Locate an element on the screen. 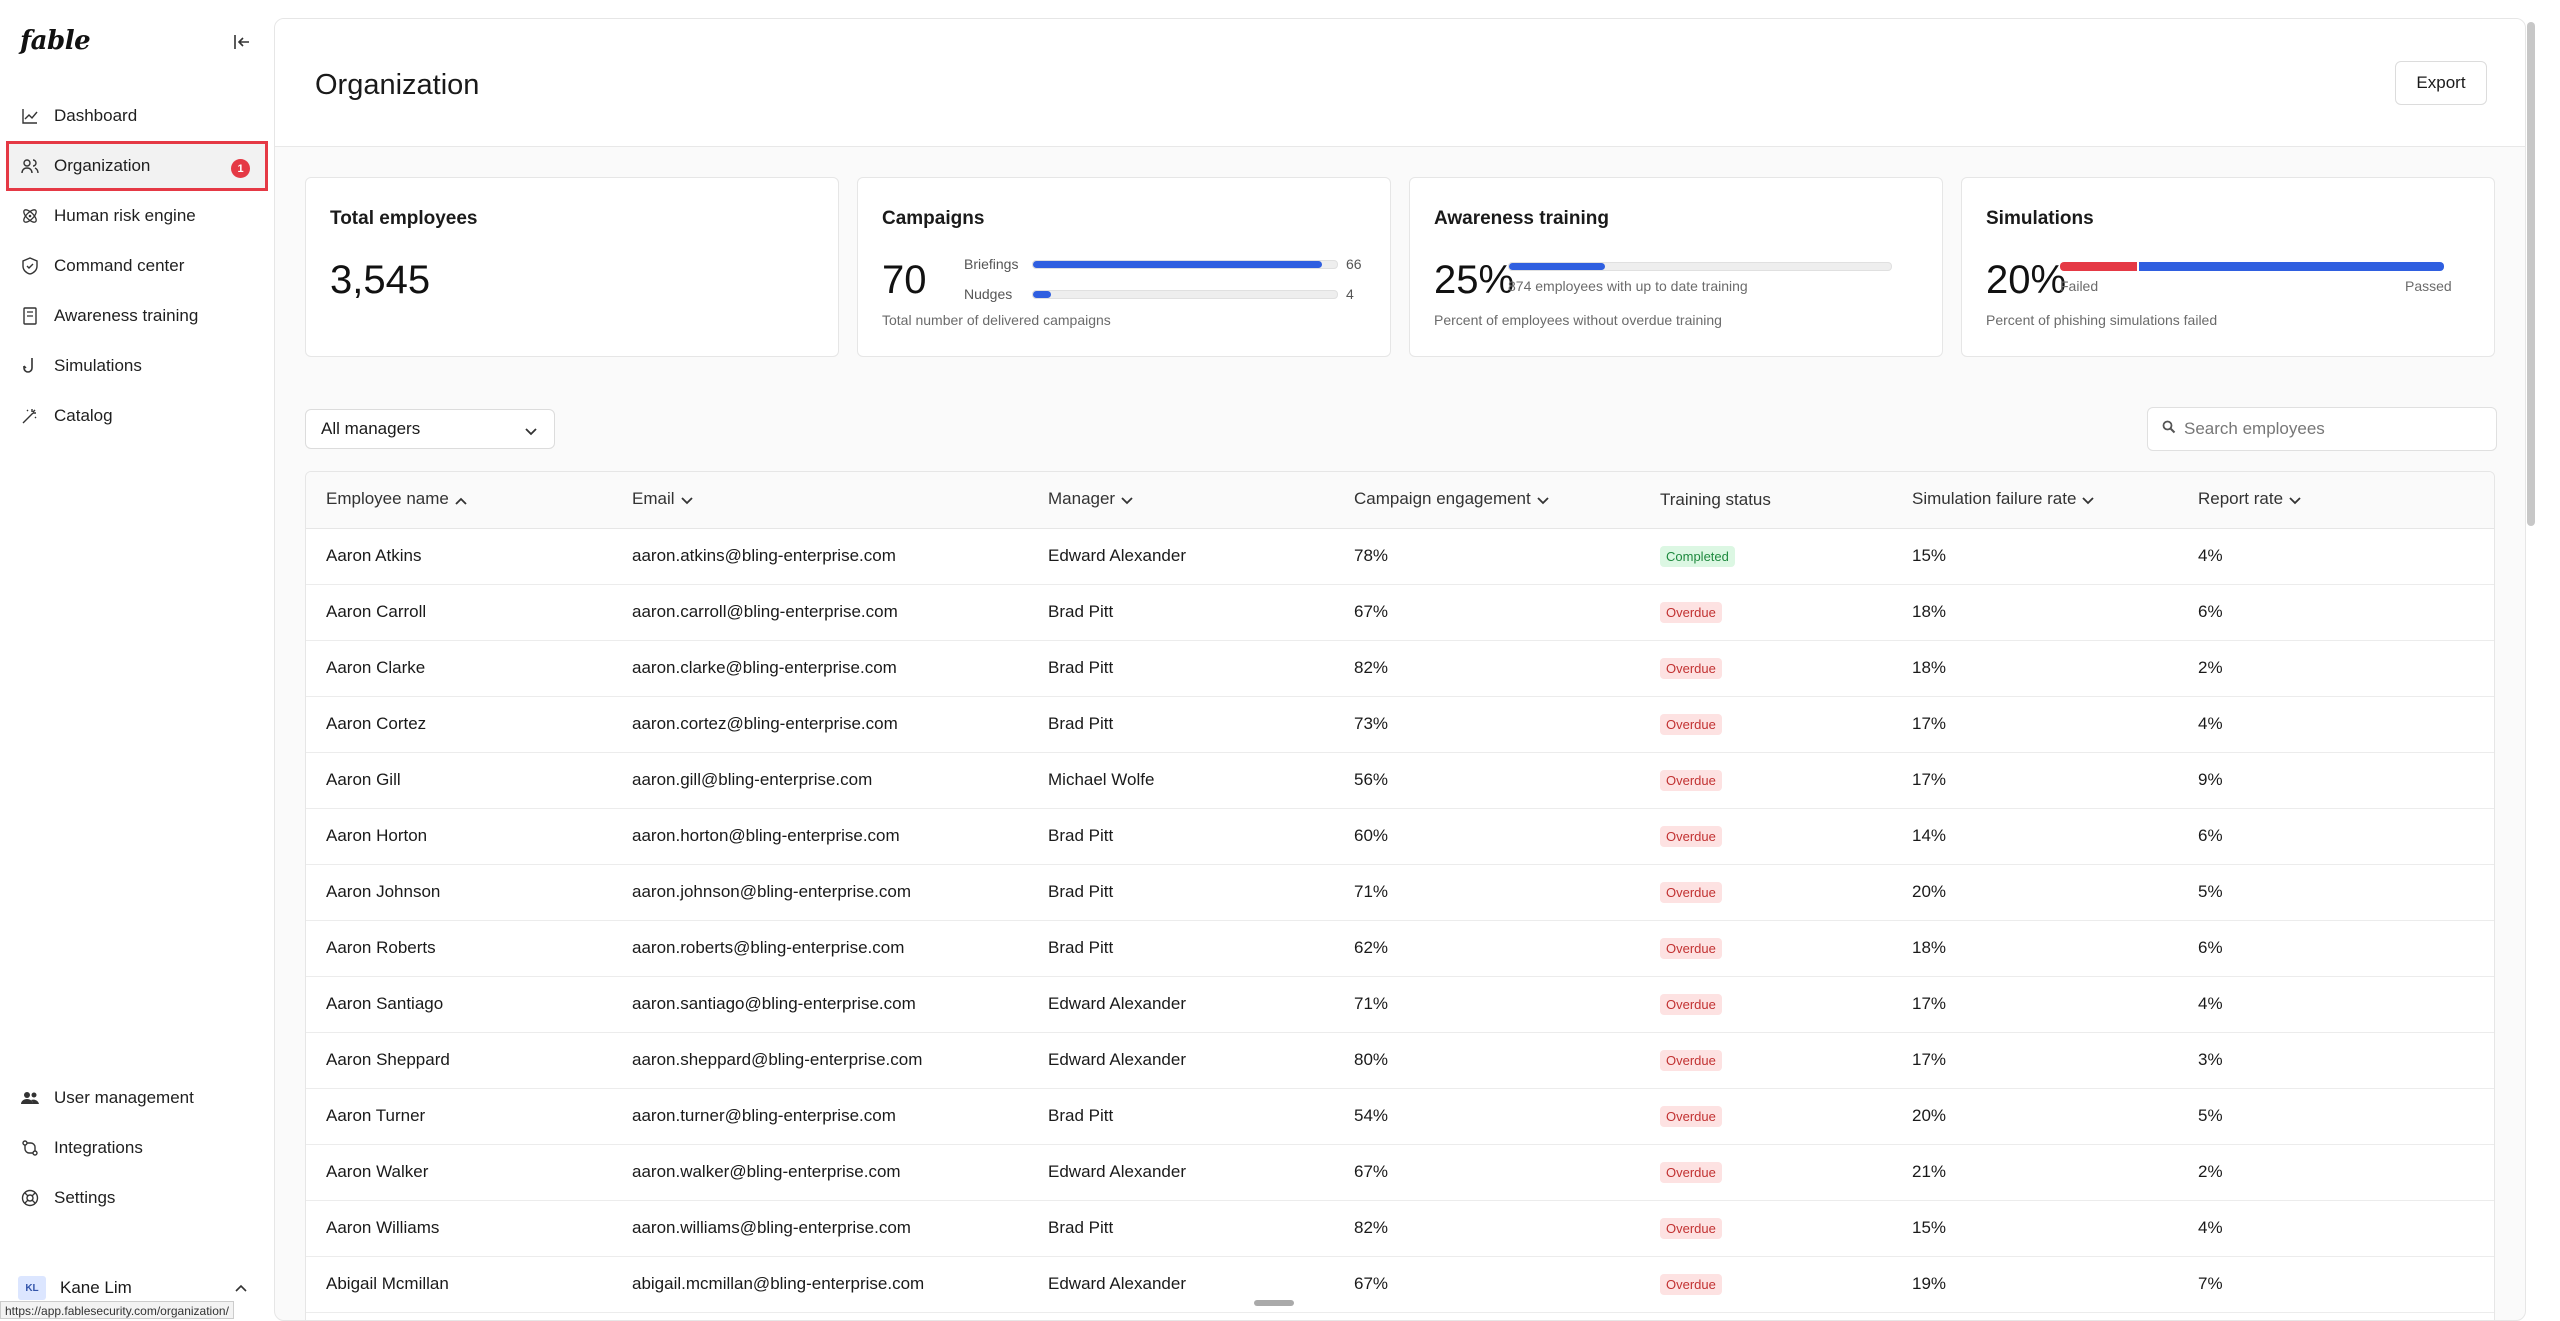 This screenshot has width=2560, height=1321. sidebar-item-human-risk-engine: Human risk engine is located at coordinates (137, 216).